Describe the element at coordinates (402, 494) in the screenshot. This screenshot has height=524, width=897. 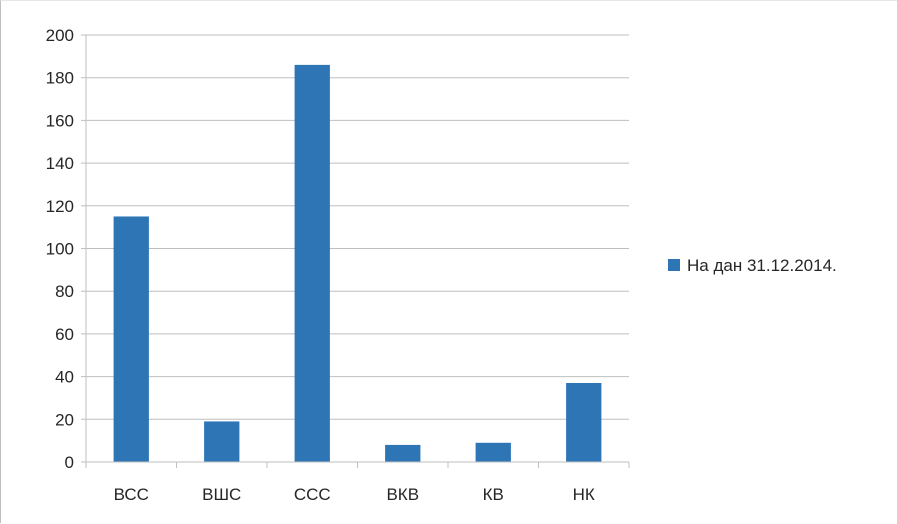
I see `x-tick-label: ВКВ` at that location.